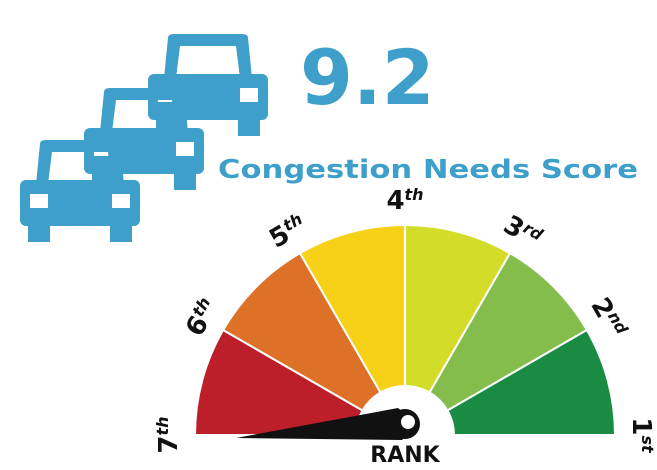  I want to click on score-value: 9.2, so click(367, 77).